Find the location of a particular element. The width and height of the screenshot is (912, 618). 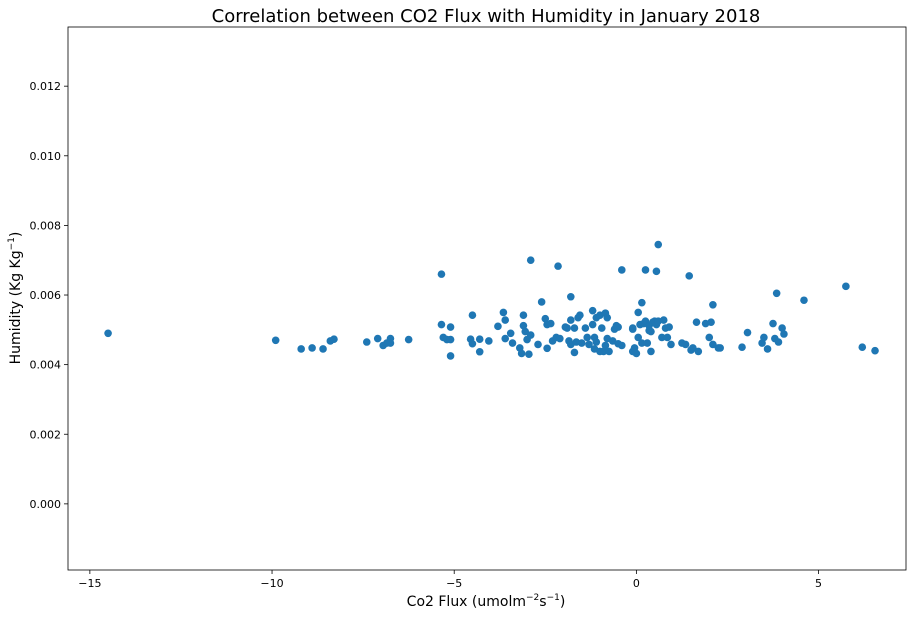

y-tick-label: 0.000 is located at coordinates (46, 504).